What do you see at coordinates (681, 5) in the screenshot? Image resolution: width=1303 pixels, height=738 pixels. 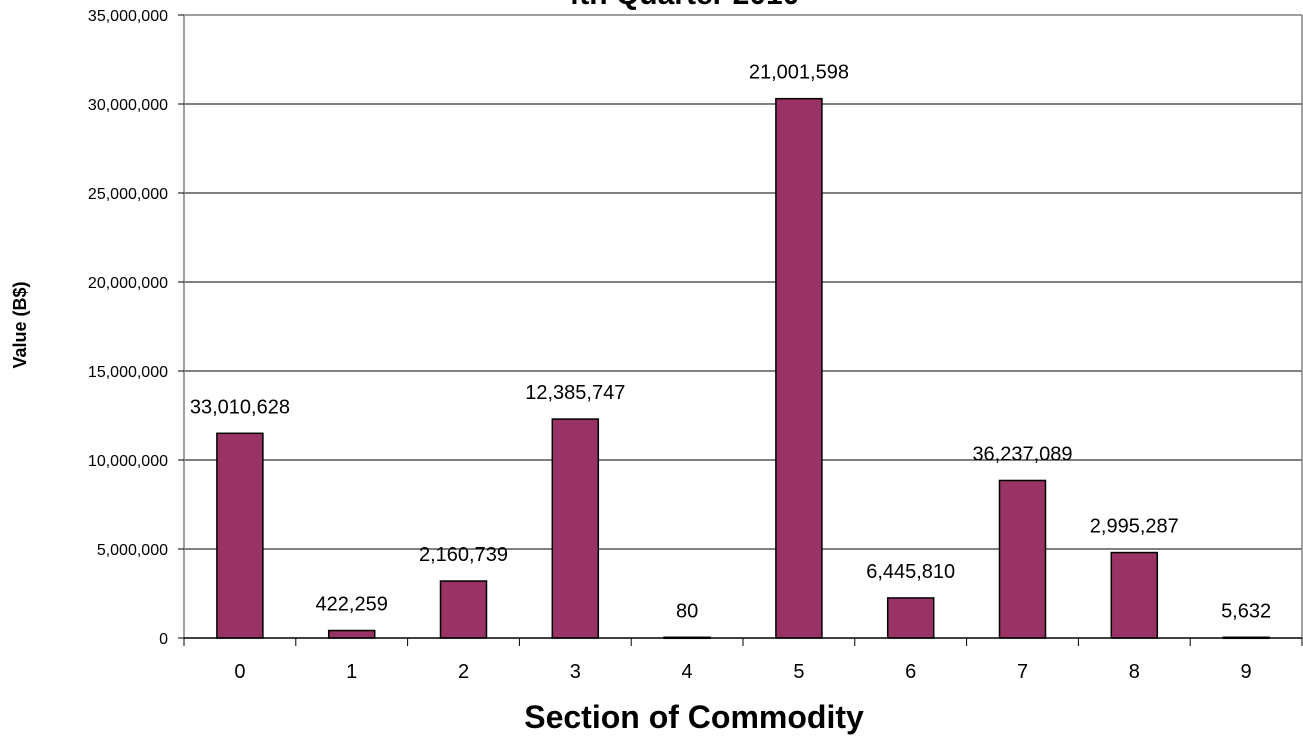 I see `chart-title: 4th Quarter 2010` at bounding box center [681, 5].